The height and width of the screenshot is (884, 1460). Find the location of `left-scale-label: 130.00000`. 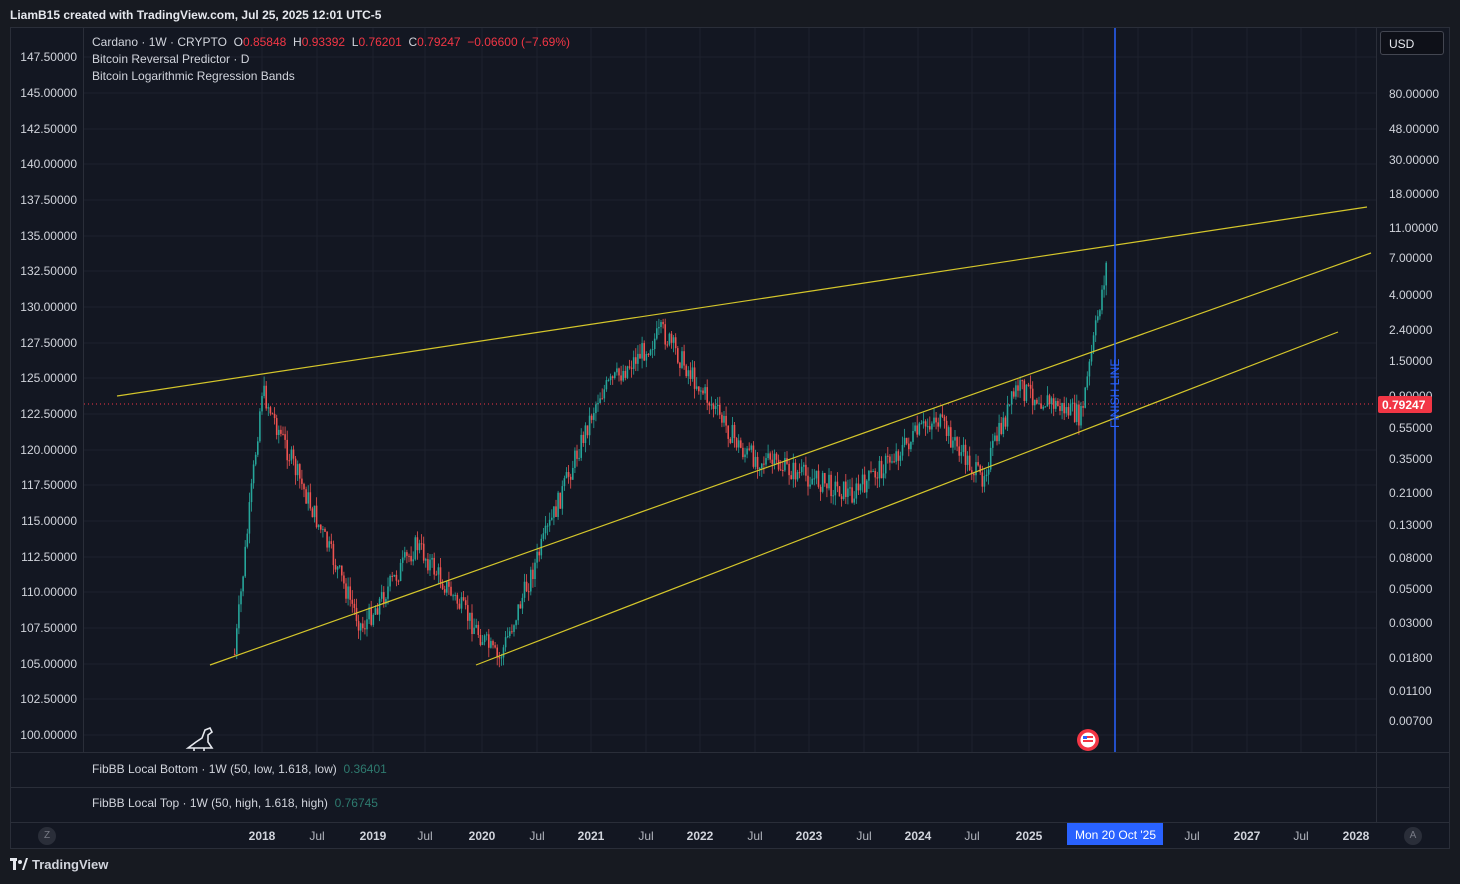

left-scale-label: 130.00000 is located at coordinates (48, 307).